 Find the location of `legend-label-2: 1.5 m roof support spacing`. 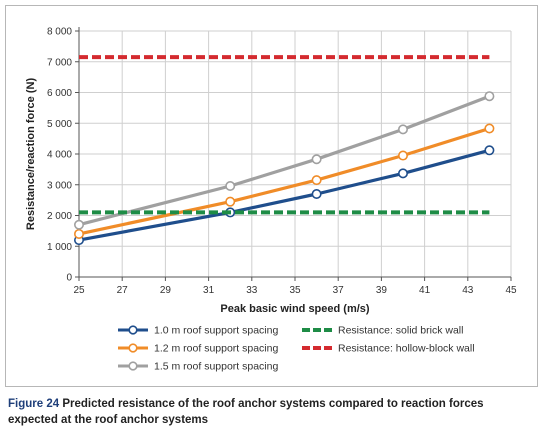

legend-label-2: 1.5 m roof support spacing is located at coordinates (216, 367).